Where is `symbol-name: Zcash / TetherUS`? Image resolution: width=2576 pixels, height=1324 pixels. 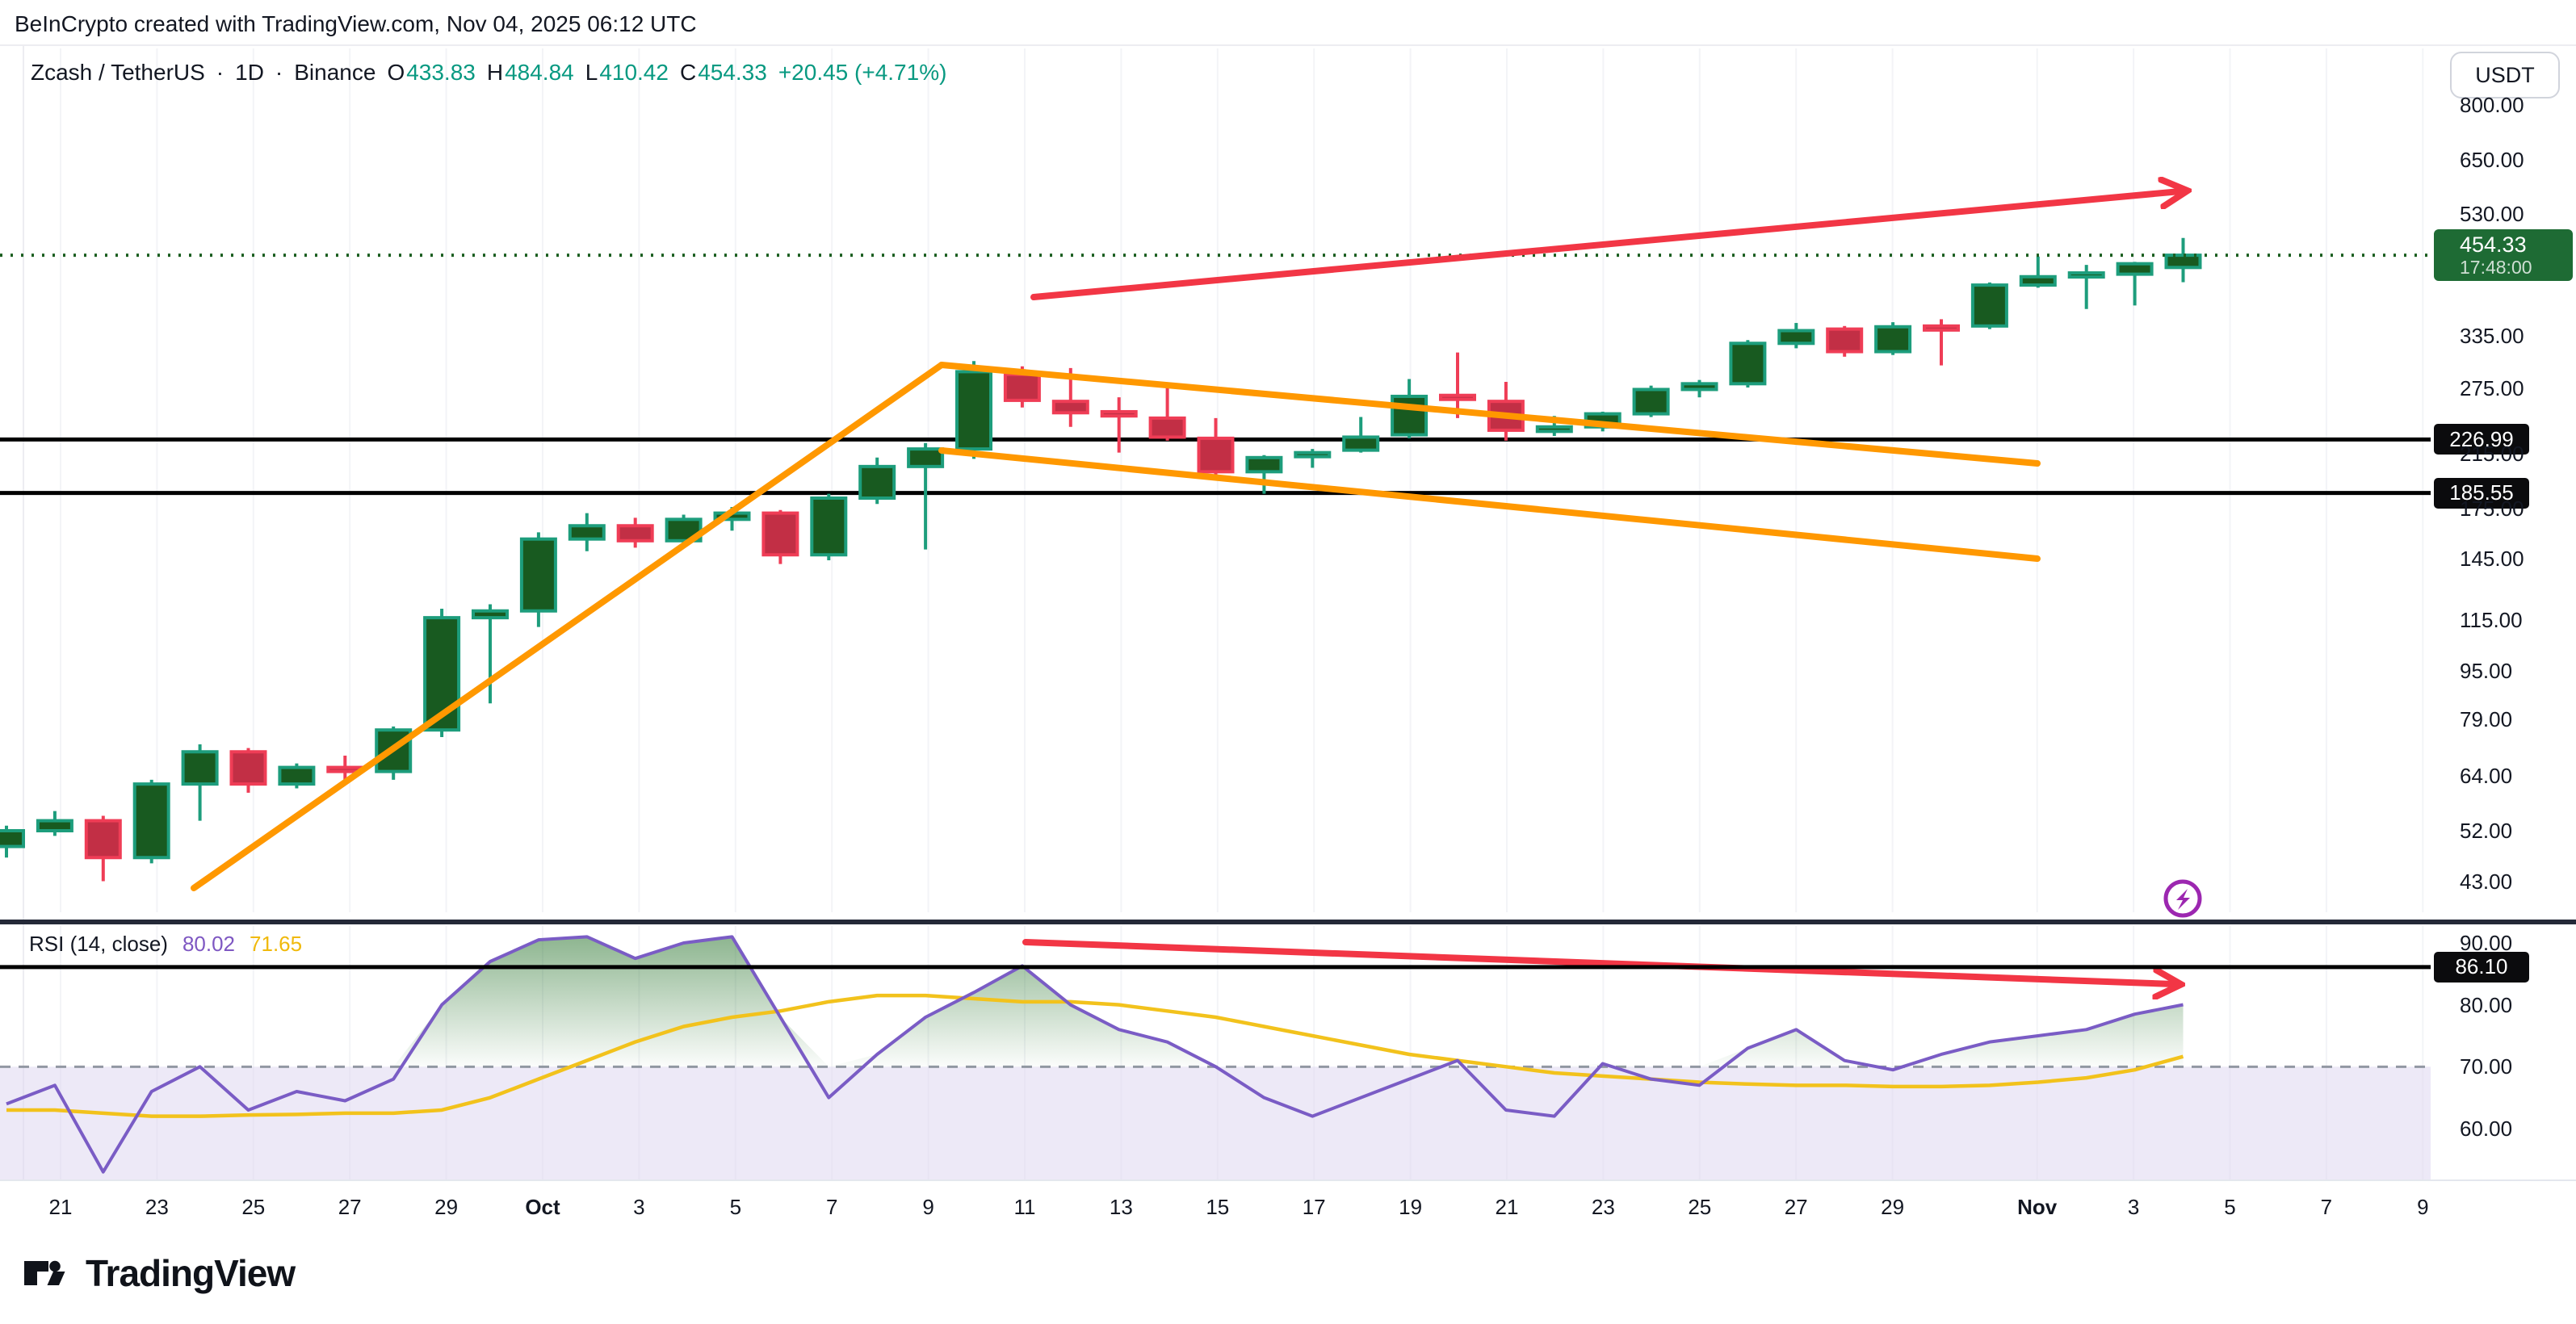
symbol-name: Zcash / TetherUS is located at coordinates (118, 72).